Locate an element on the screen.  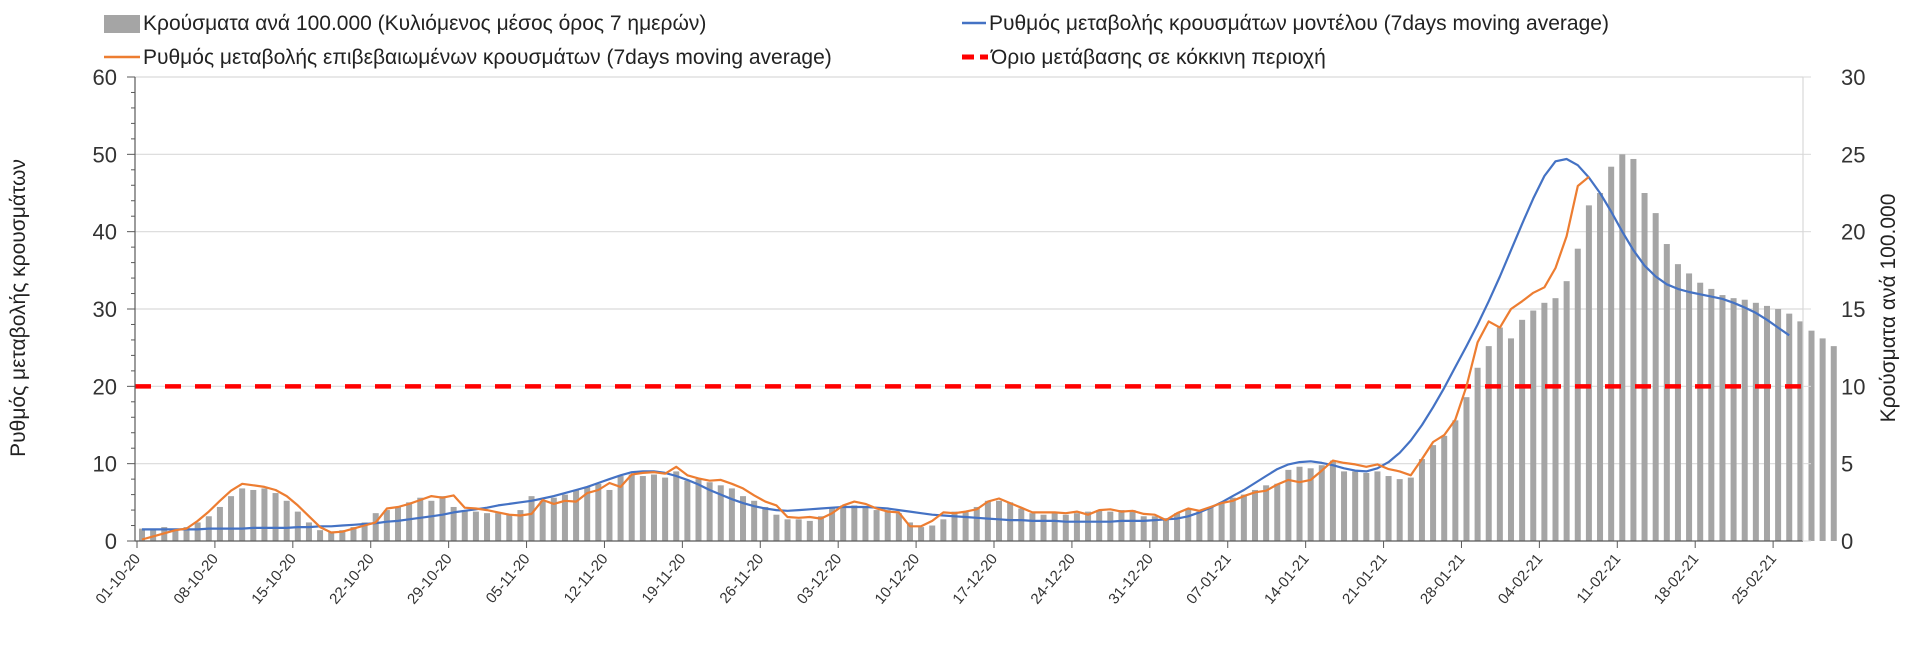
x-tick-label: 14-01-21 is located at coordinates (1287, 579).